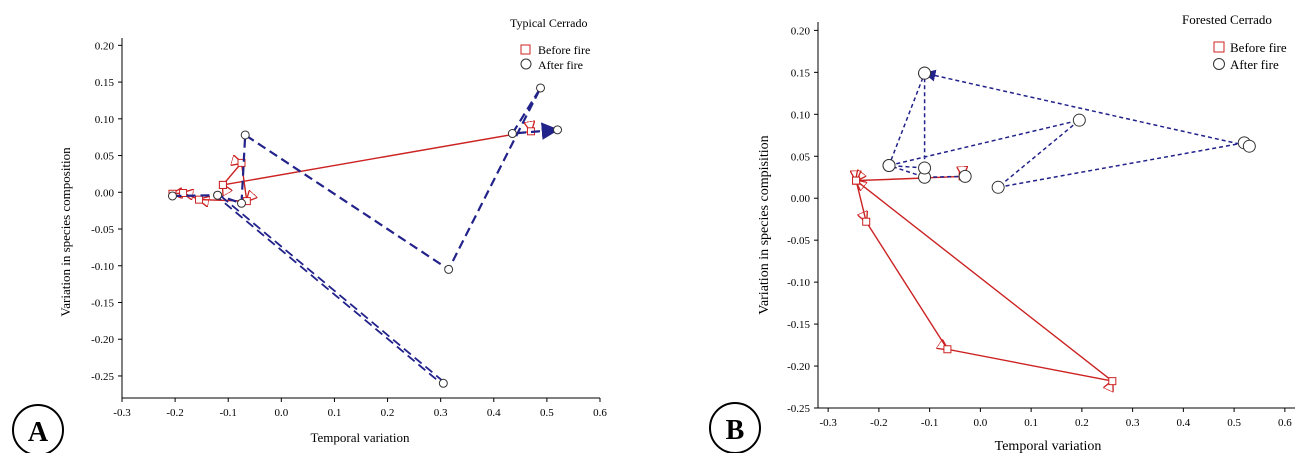 The width and height of the screenshot is (1300, 453). What do you see at coordinates (105, 157) in the screenshot?
I see `y-tick-label: 0.05` at bounding box center [105, 157].